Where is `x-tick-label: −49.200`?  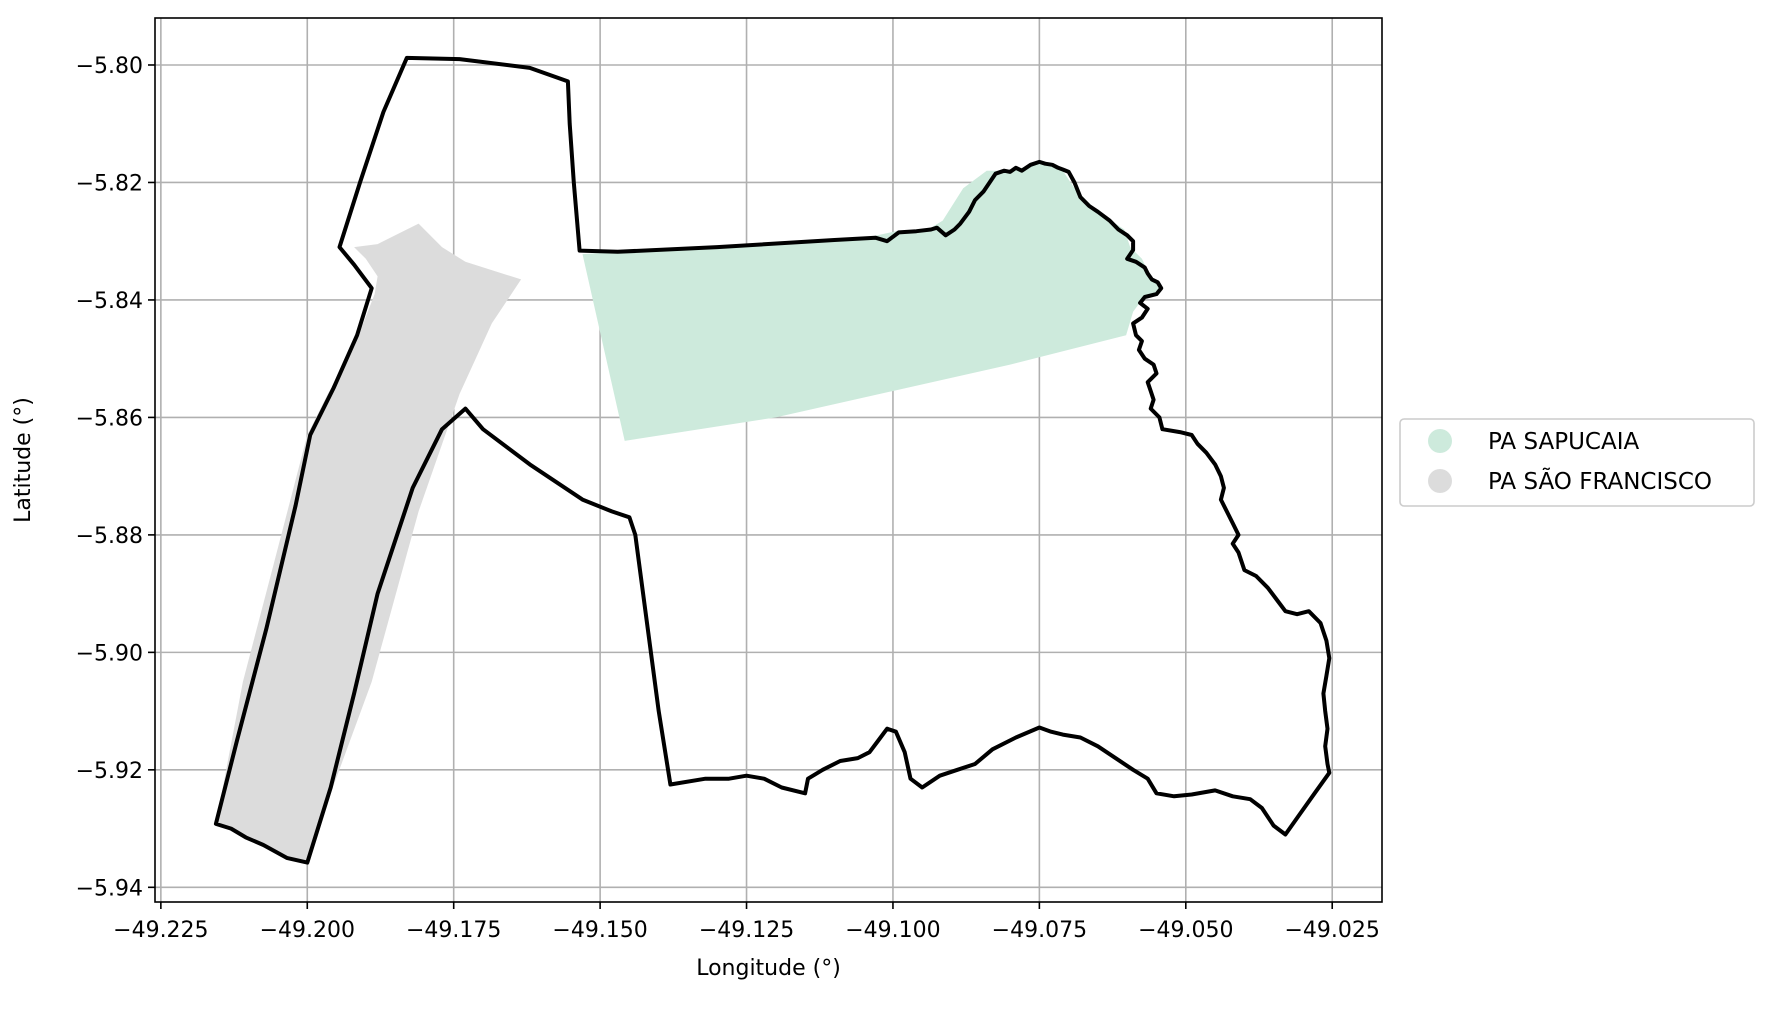
x-tick-label: −49.200 is located at coordinates (307, 930).